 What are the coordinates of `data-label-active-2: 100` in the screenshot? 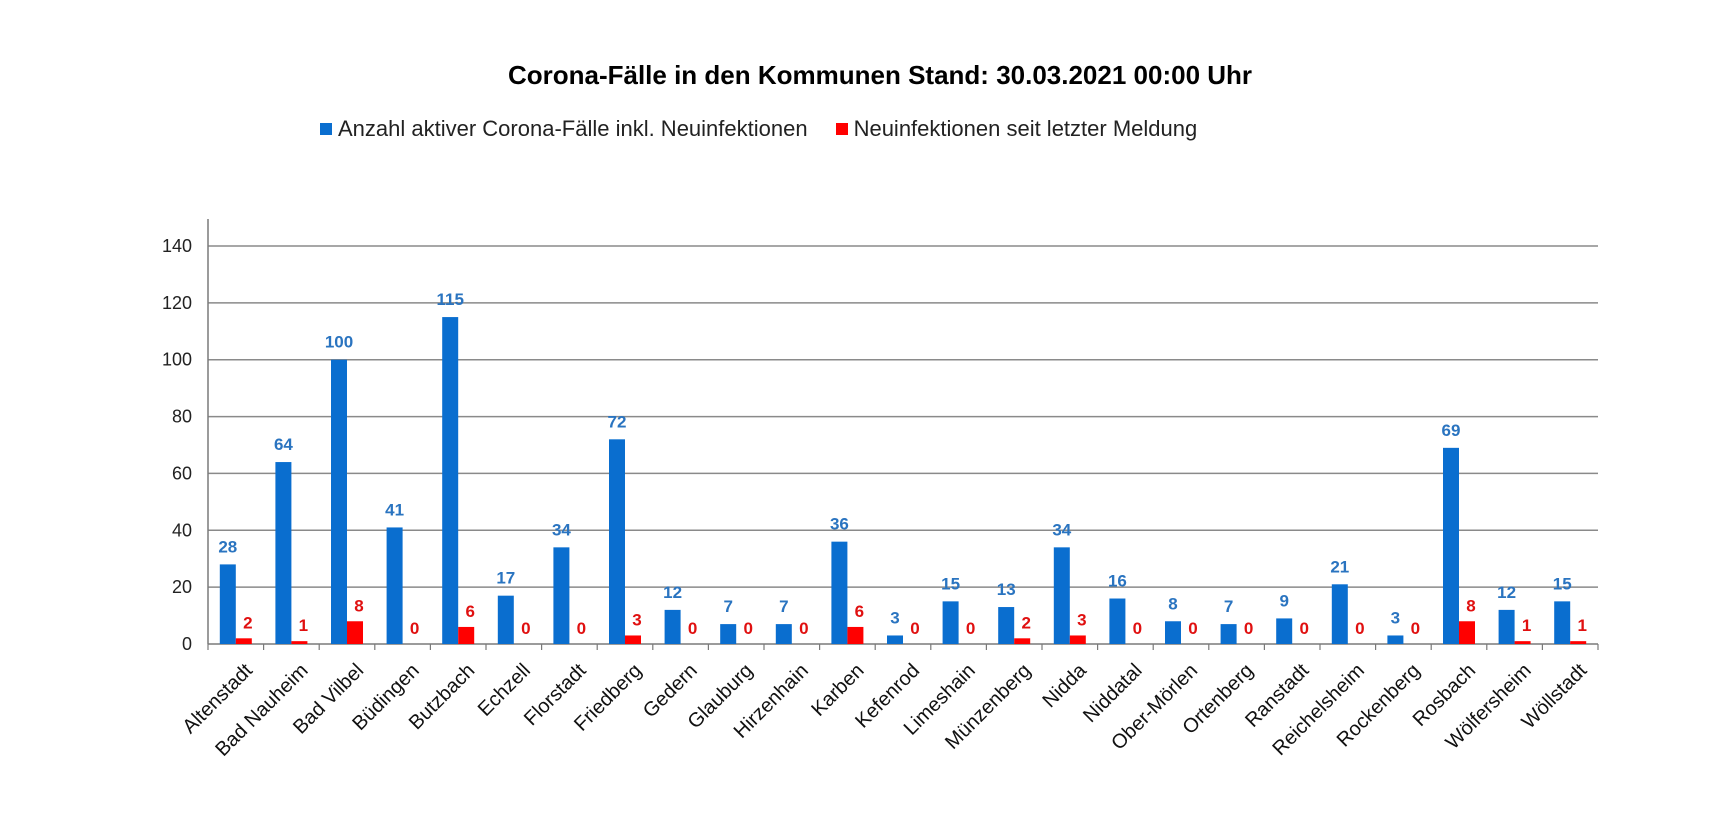 It's located at (339, 342).